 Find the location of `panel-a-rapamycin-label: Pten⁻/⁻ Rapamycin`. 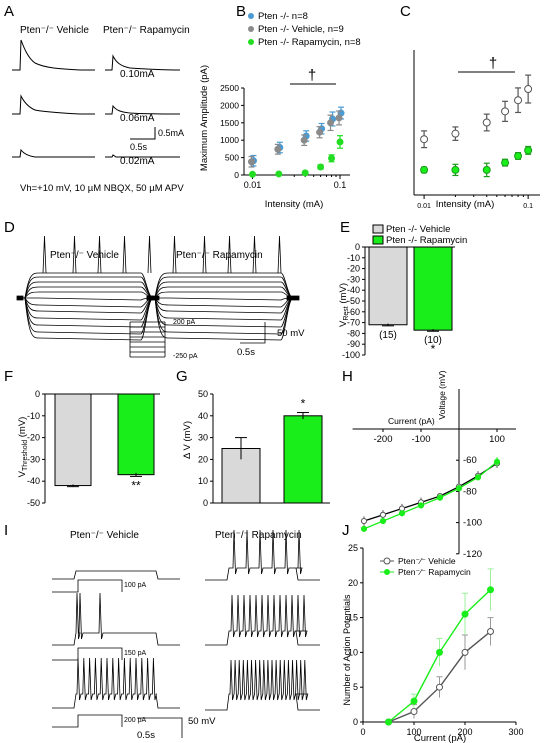

panel-a-rapamycin-label: Pten⁻/⁻ Rapamycin is located at coordinates (146, 30).